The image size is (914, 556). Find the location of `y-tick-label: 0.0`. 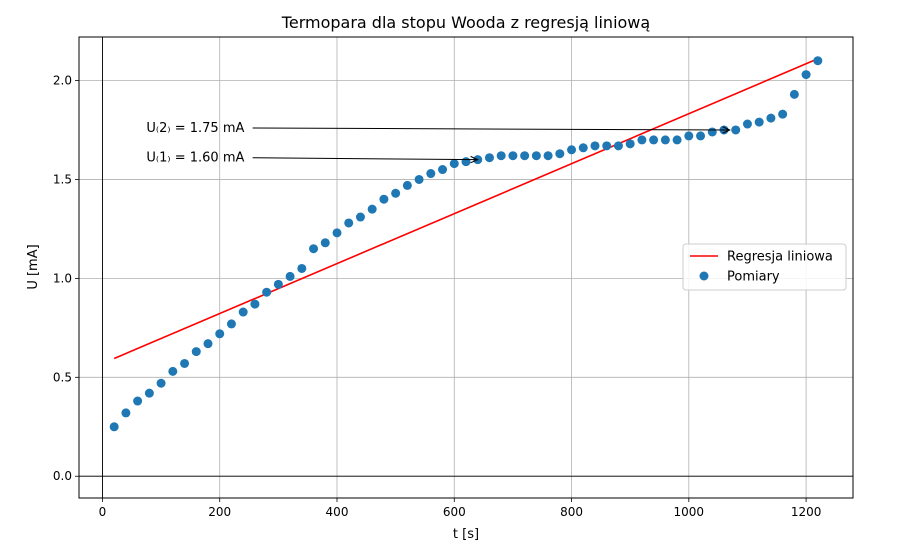

y-tick-label: 0.0 is located at coordinates (62, 476).